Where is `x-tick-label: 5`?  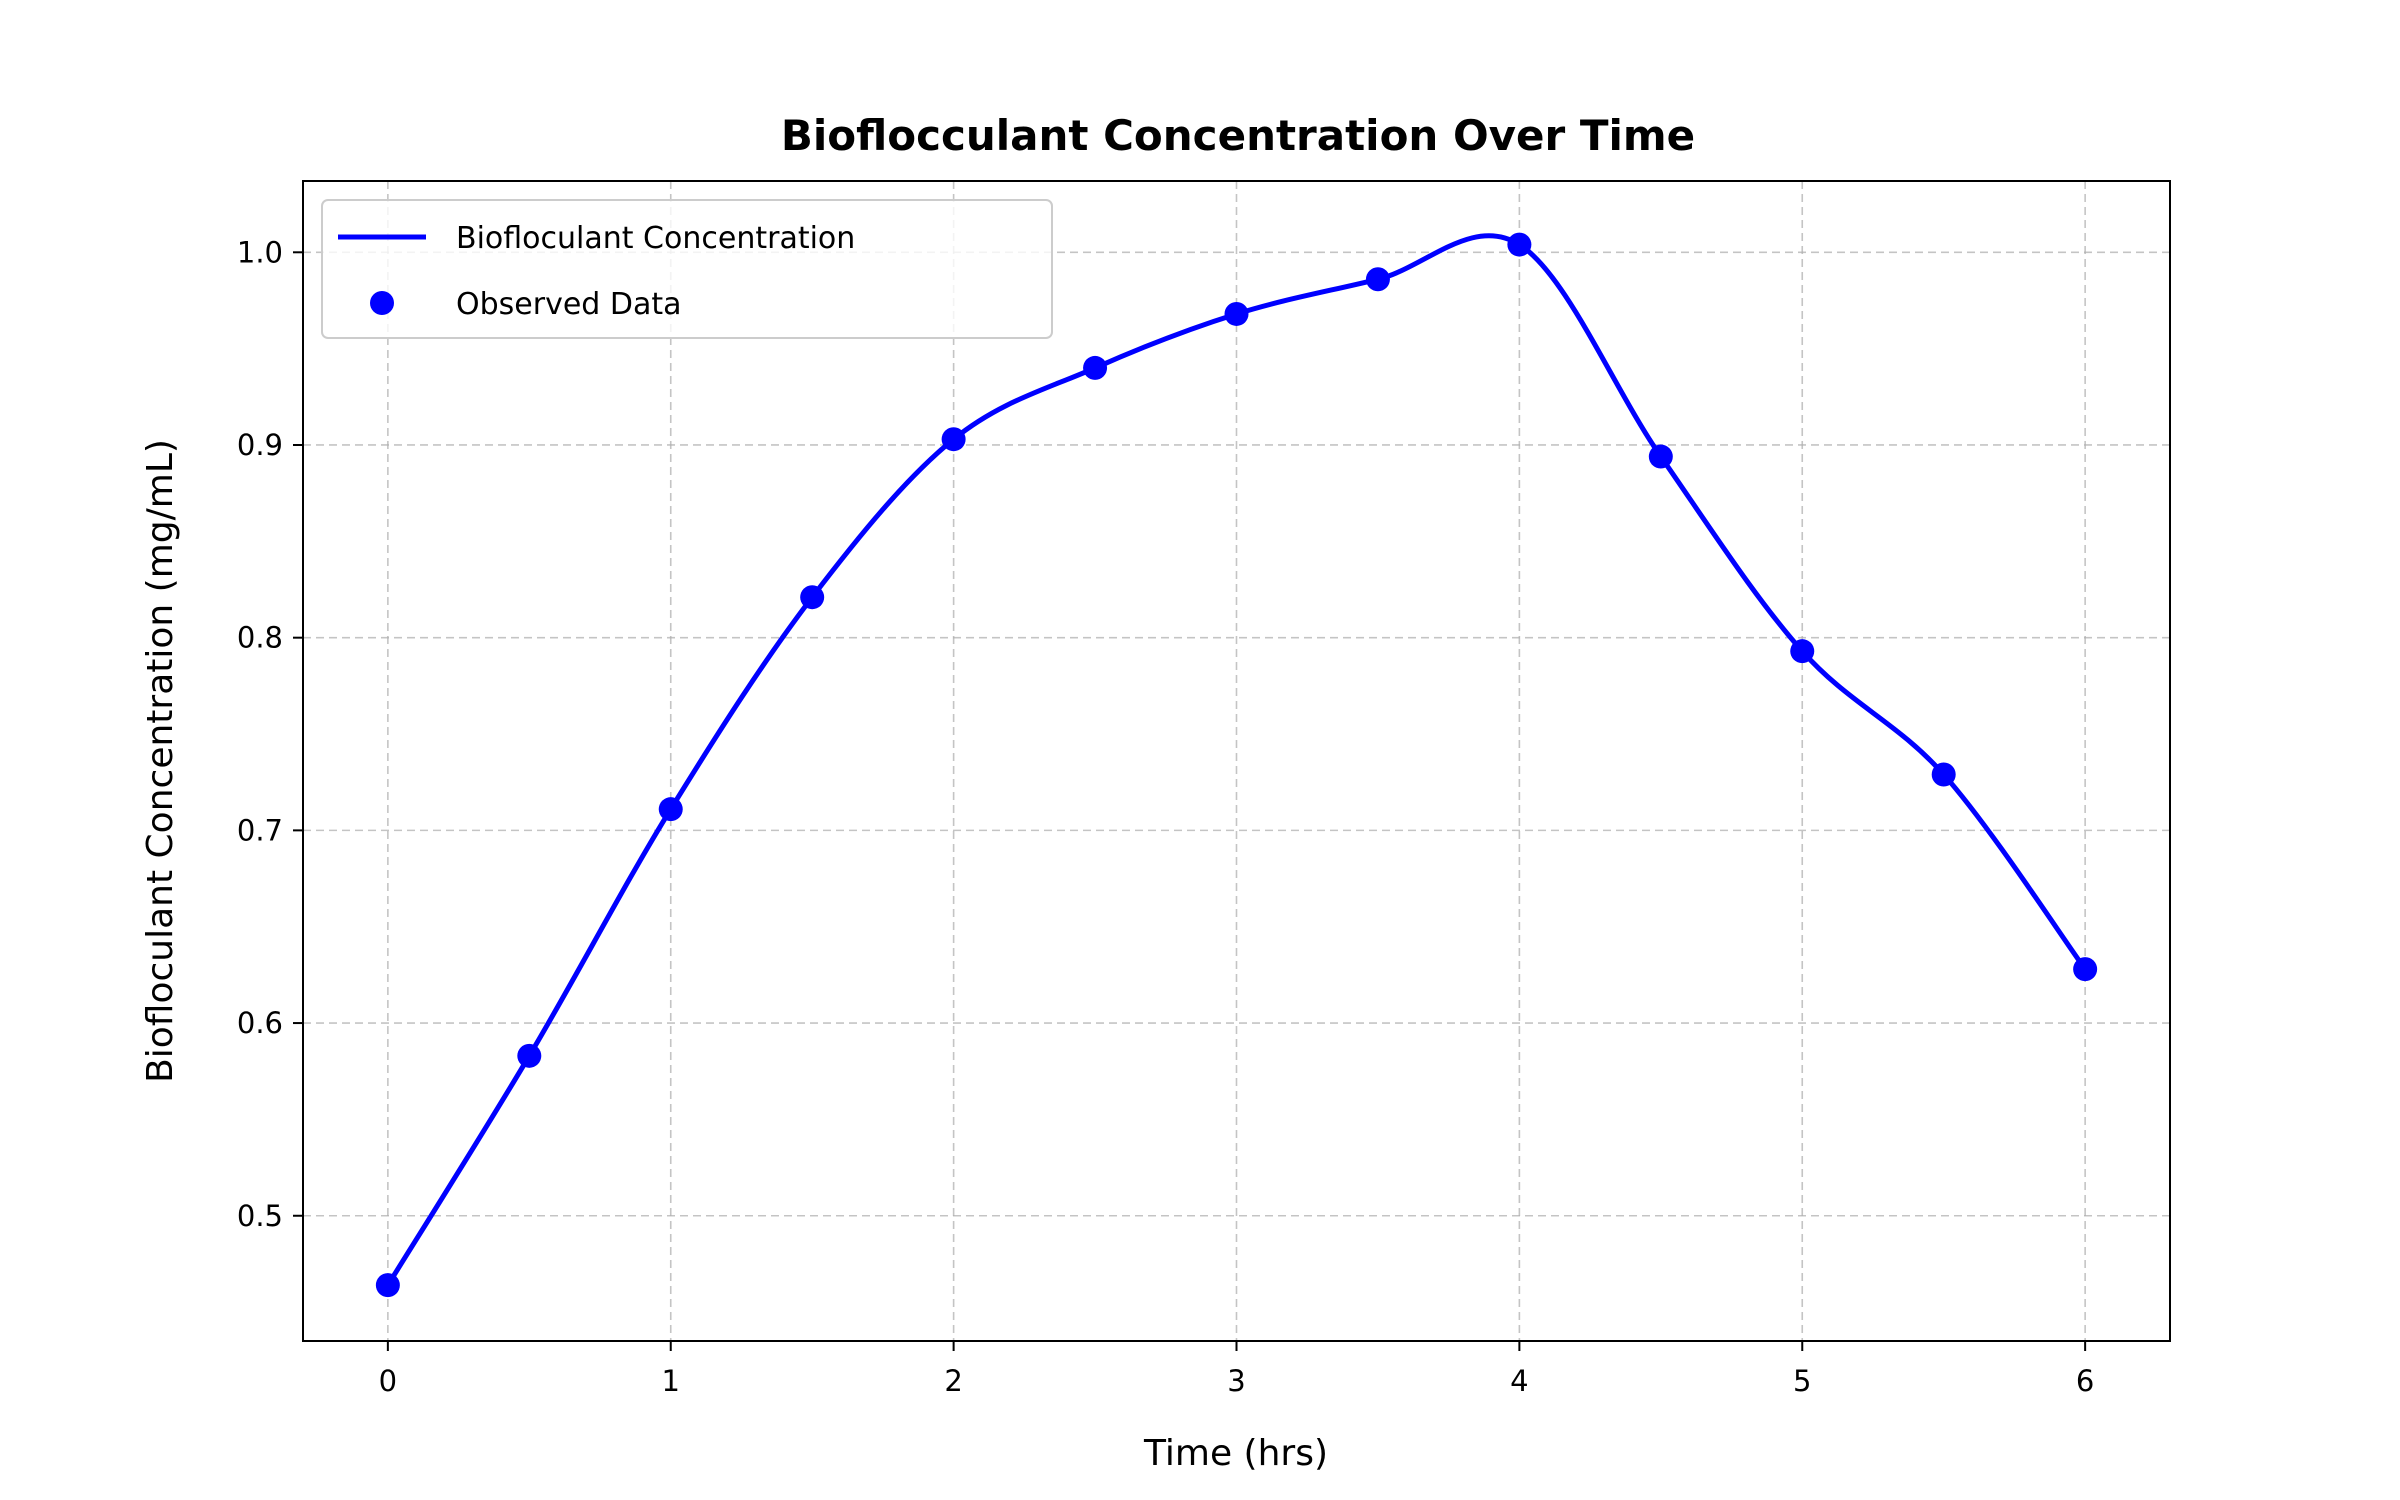
x-tick-label: 5 is located at coordinates (1802, 1381).